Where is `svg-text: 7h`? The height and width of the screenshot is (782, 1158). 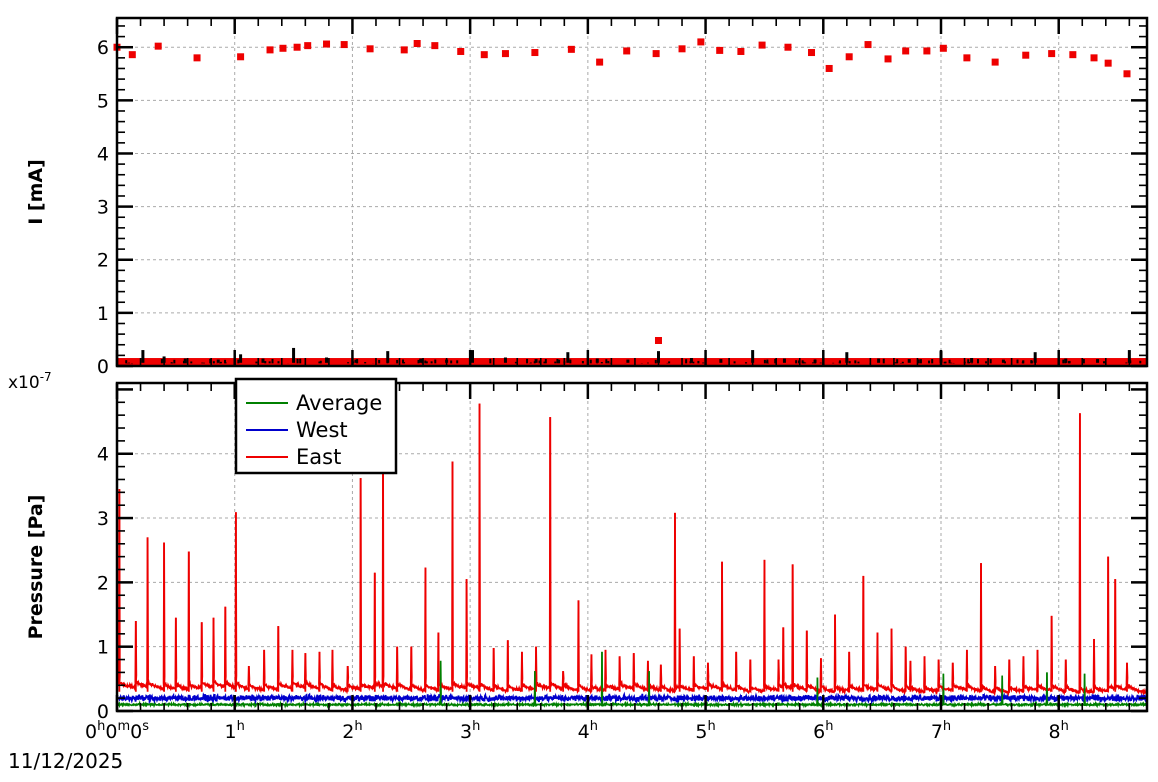 svg-text: 7h is located at coordinates (941, 731).